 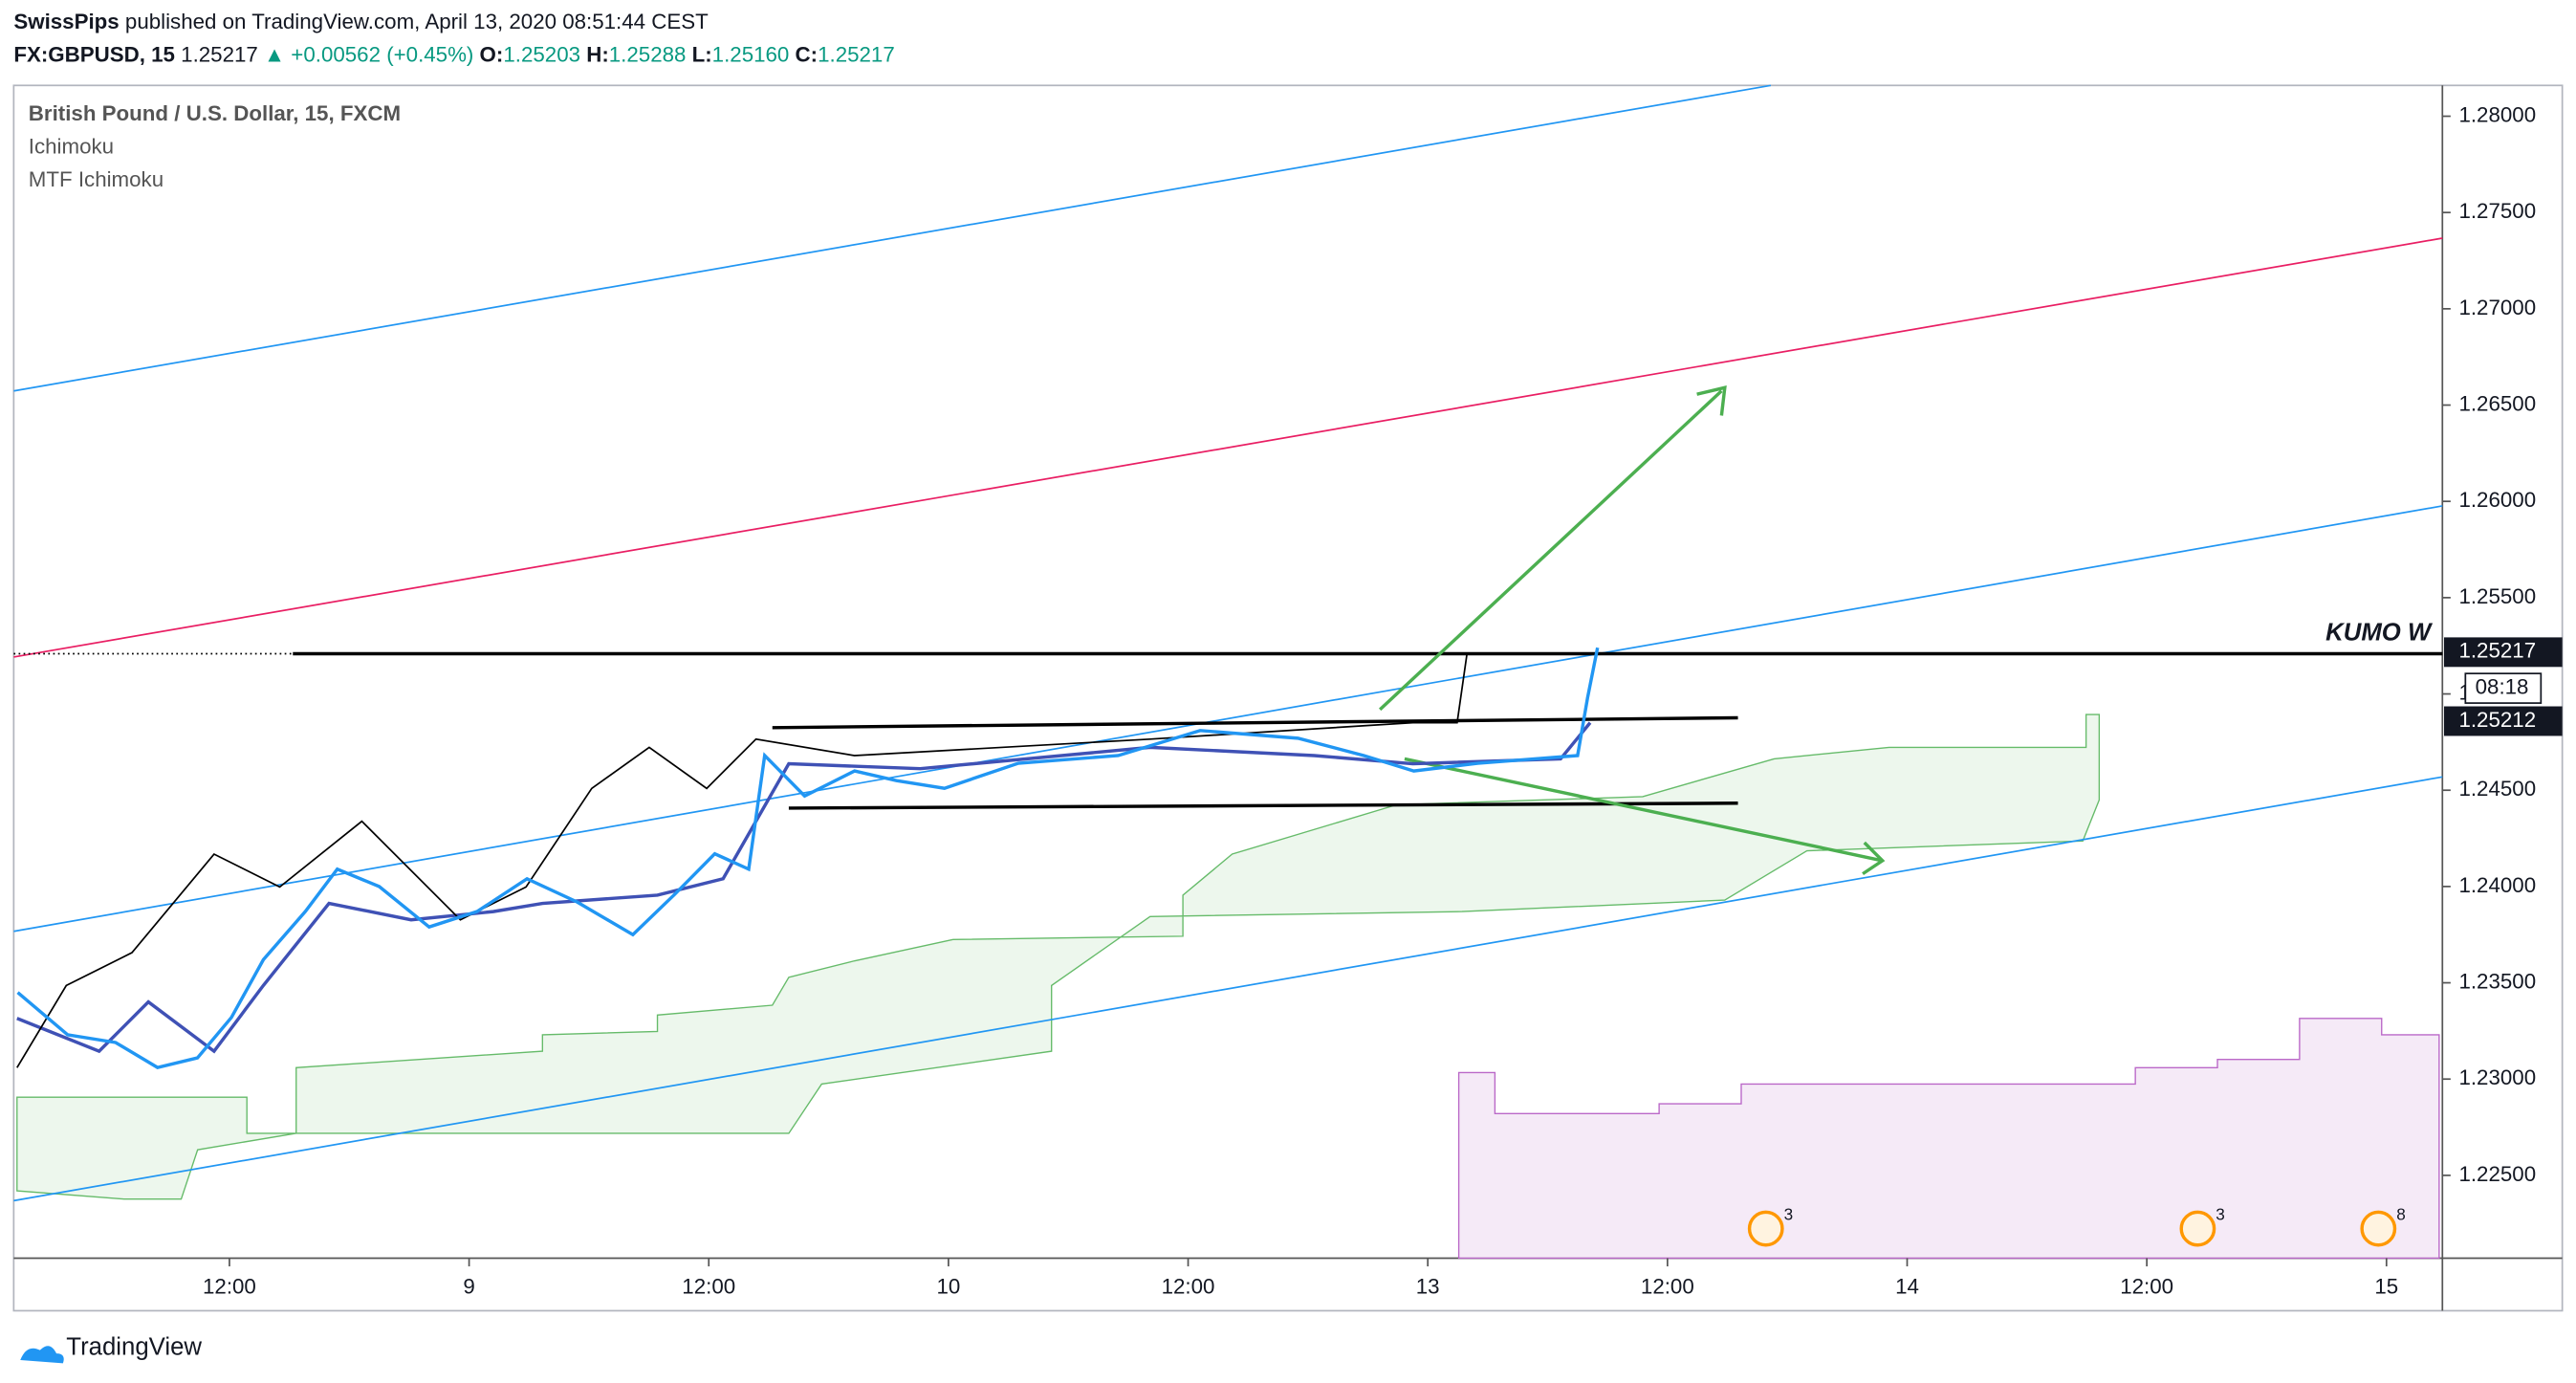 I want to click on footer: TradingView, so click(x=111, y=1349).